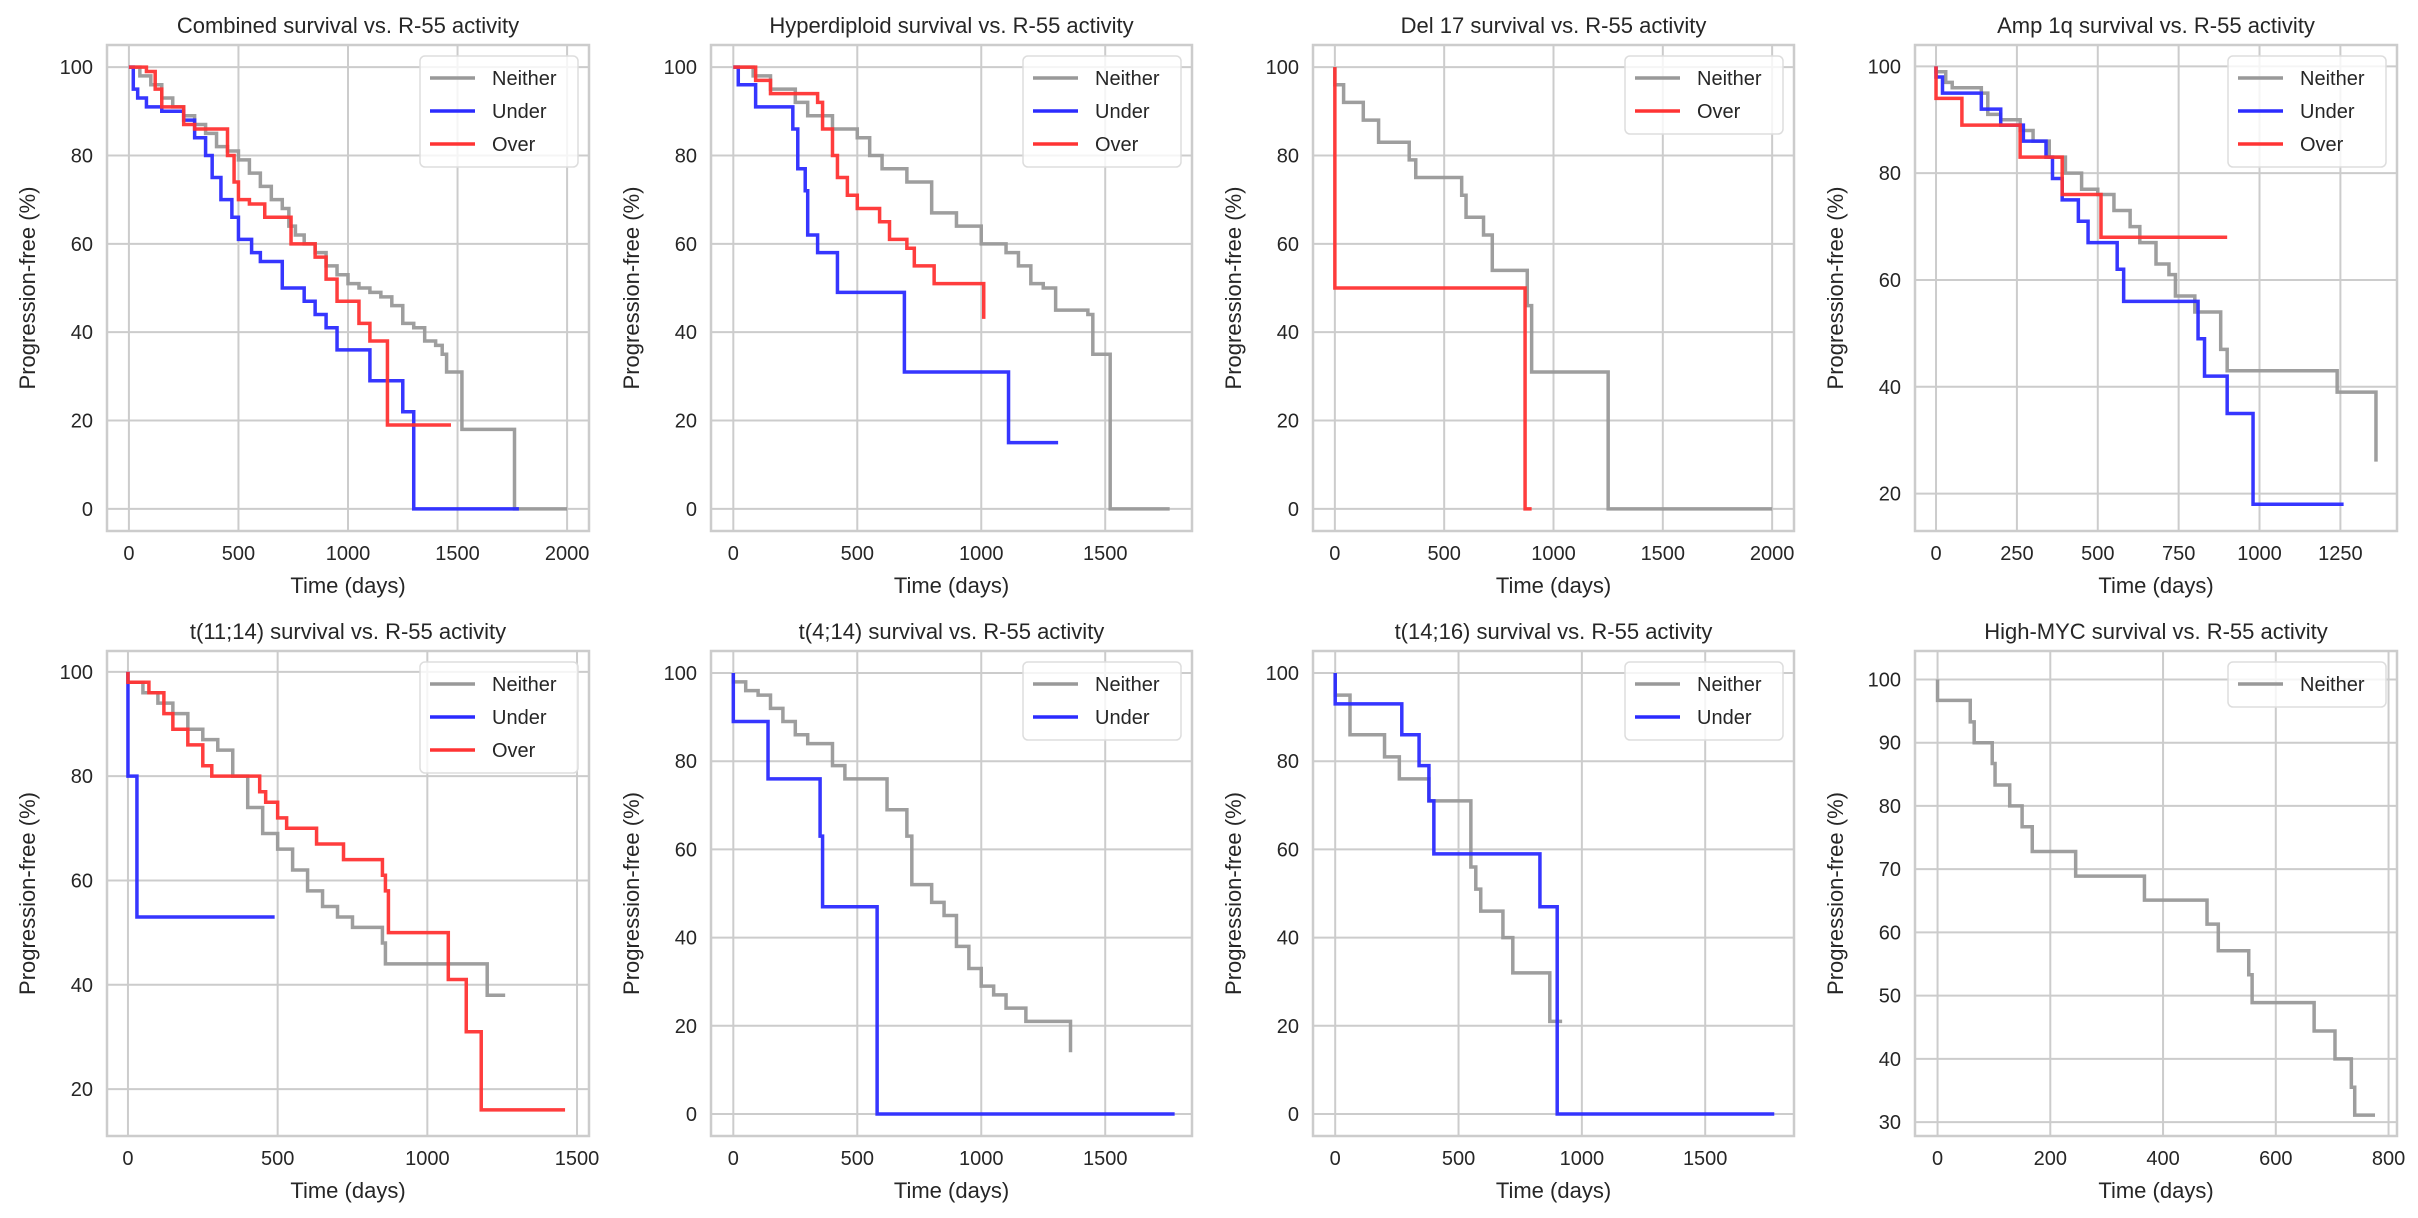  What do you see at coordinates (1554, 631) in the screenshot?
I see `chart-title: t(14;16) survival vs. R-55 activity` at bounding box center [1554, 631].